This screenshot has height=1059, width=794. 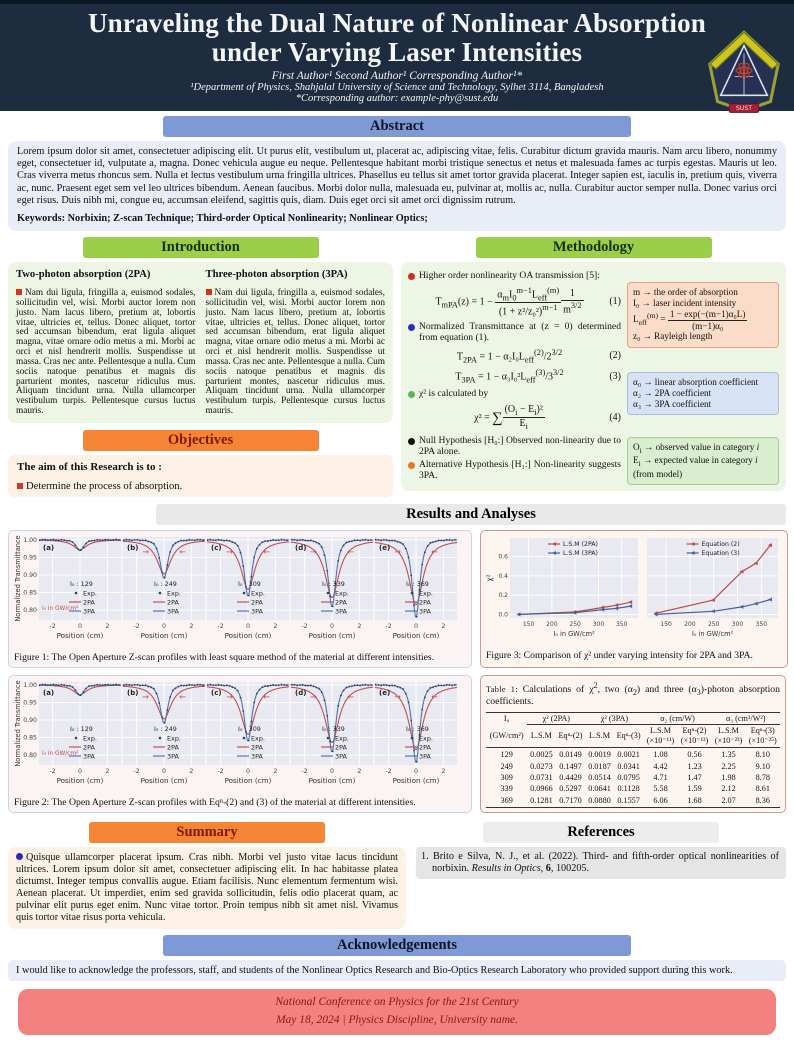 What do you see at coordinates (628, 778) in the screenshot?
I see `table-cell: 0.0795` at bounding box center [628, 778].